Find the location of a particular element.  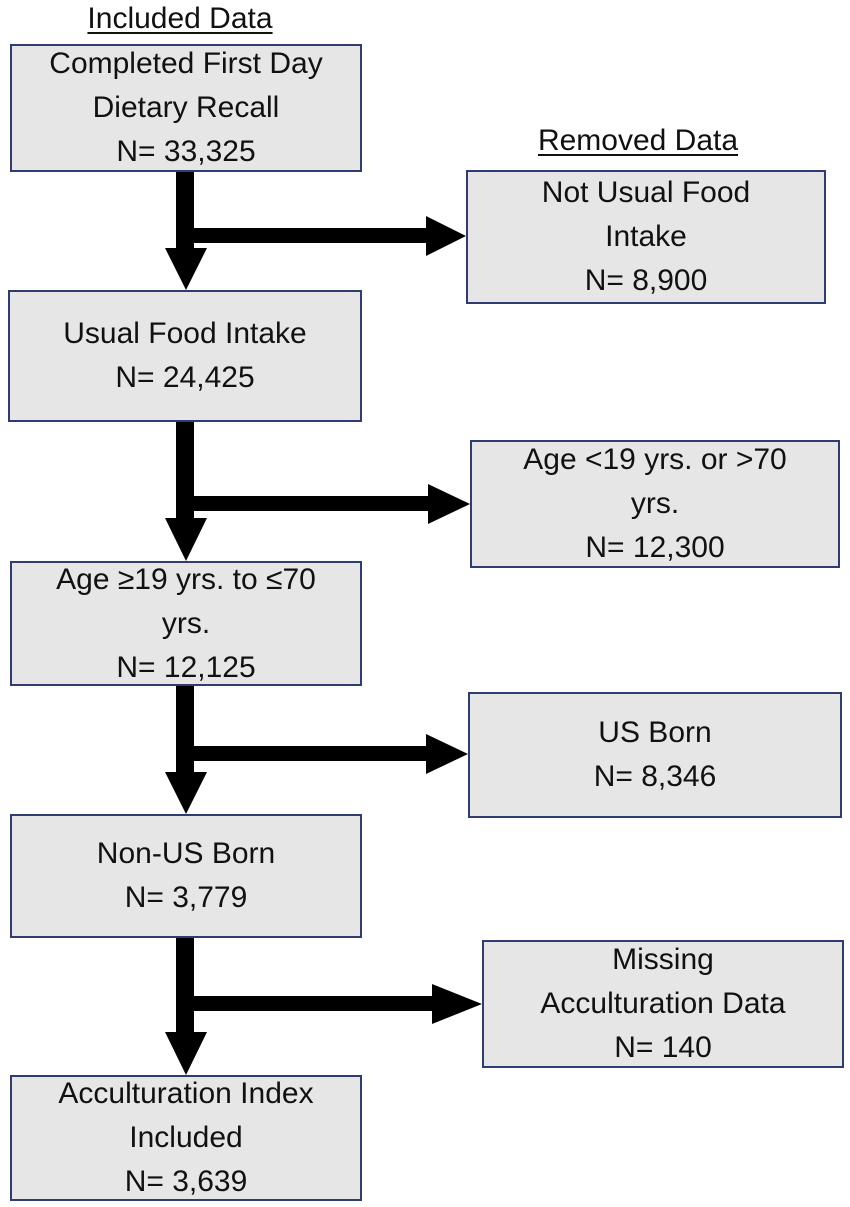

box-line: Usual Food Intake is located at coordinates (185, 333).